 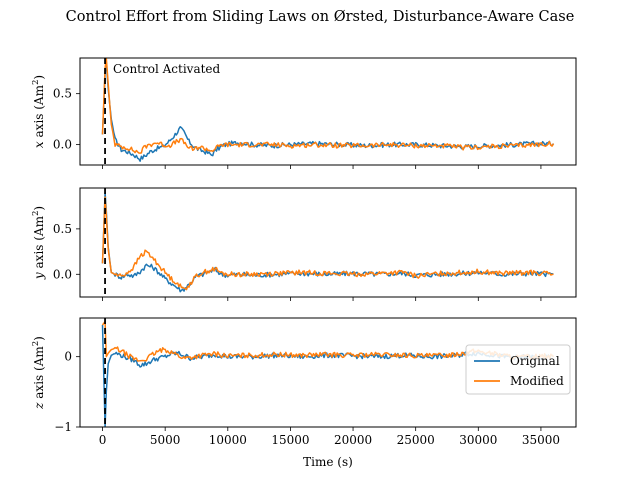 What do you see at coordinates (228, 440) in the screenshot?
I see `x-tick-label: 10000` at bounding box center [228, 440].